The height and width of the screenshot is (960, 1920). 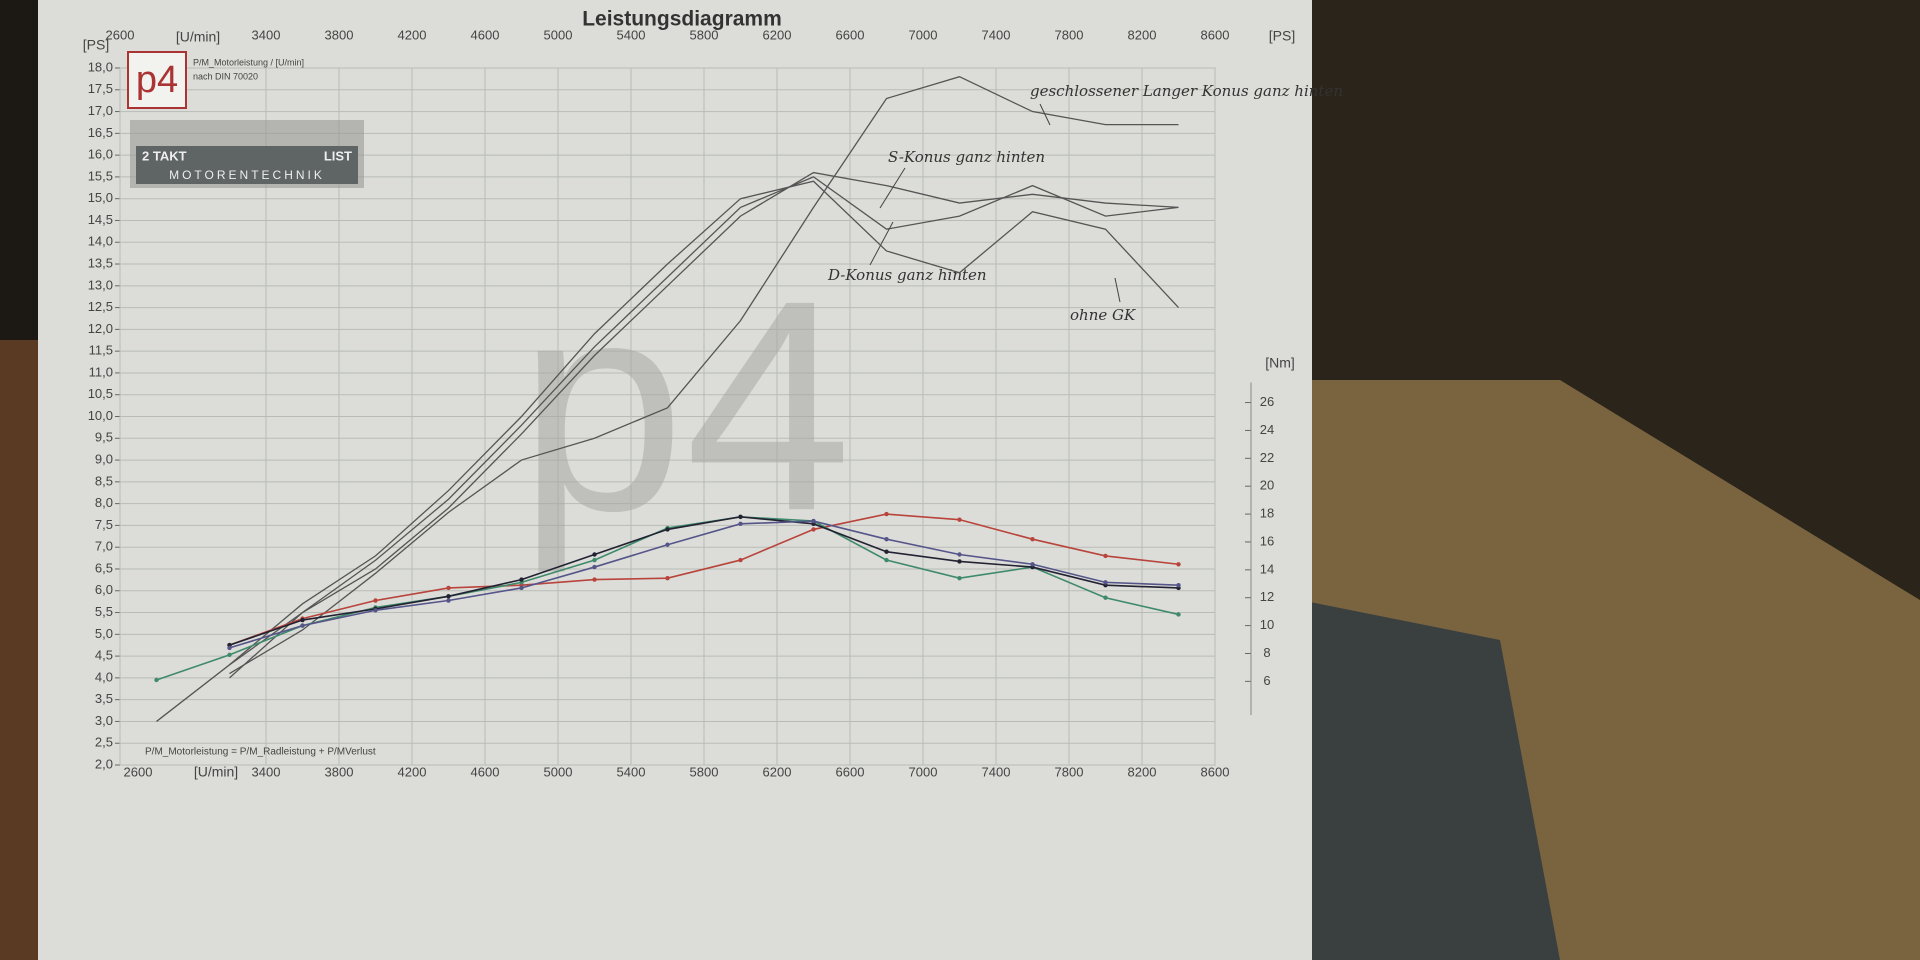 I want to click on y-tick-label: 2,5, so click(x=104, y=742).